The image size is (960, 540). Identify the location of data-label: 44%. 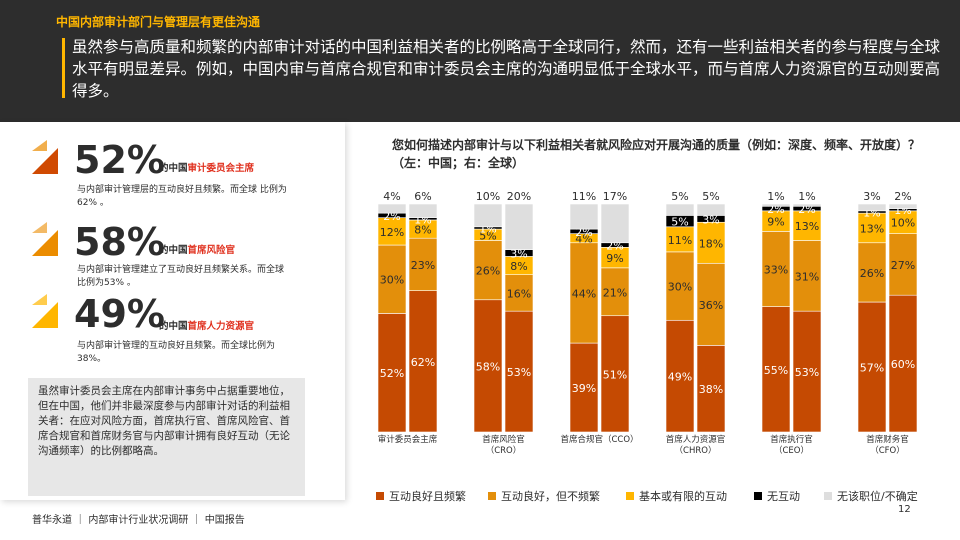
(584, 293).